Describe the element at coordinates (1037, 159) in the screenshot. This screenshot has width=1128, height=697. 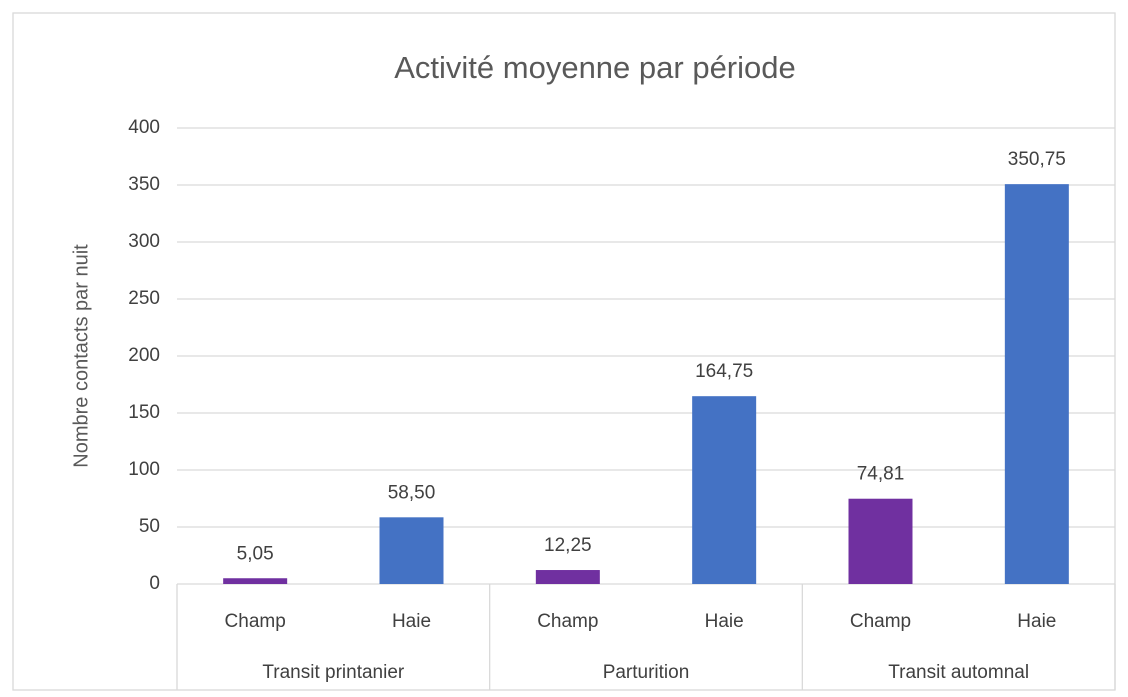
I see `data-label: 350,75` at that location.